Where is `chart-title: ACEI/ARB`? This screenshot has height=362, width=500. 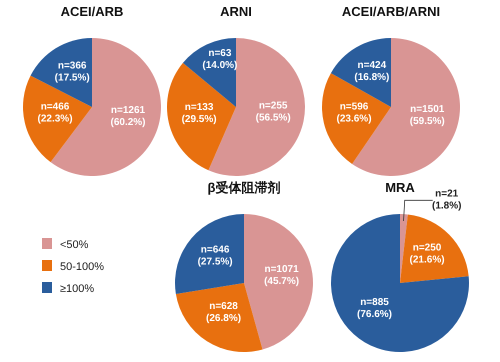 chart-title: ACEI/ARB is located at coordinates (92, 11).